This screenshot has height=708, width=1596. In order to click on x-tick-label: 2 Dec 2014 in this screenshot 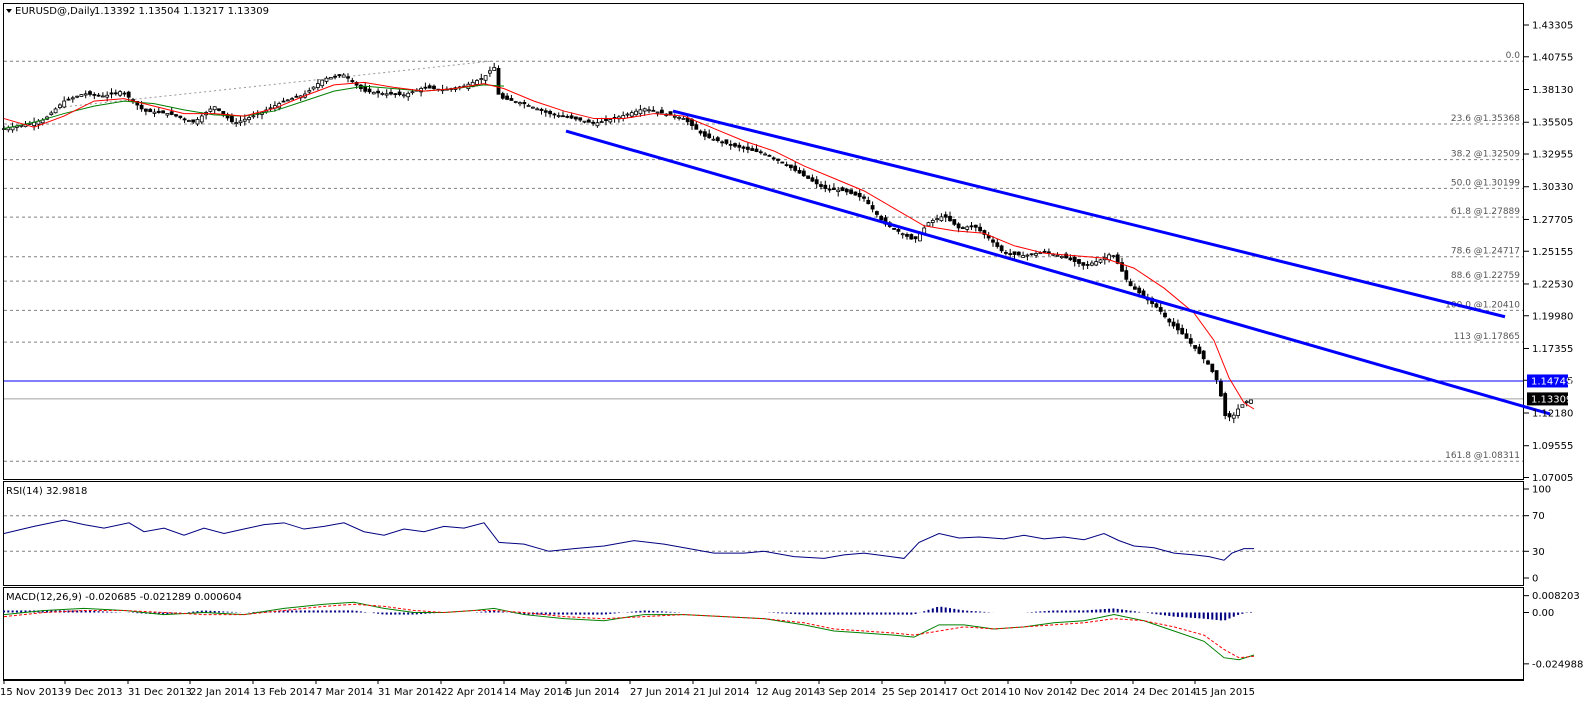, I will do `click(1100, 692)`.